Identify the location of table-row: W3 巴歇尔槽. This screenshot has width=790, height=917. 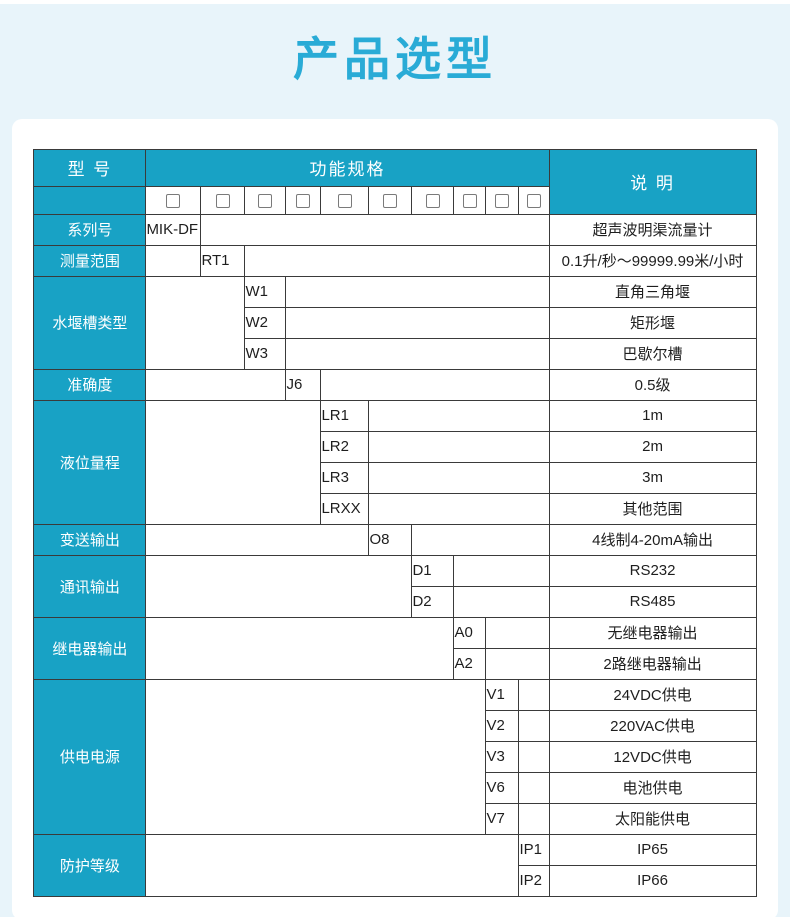
(395, 353).